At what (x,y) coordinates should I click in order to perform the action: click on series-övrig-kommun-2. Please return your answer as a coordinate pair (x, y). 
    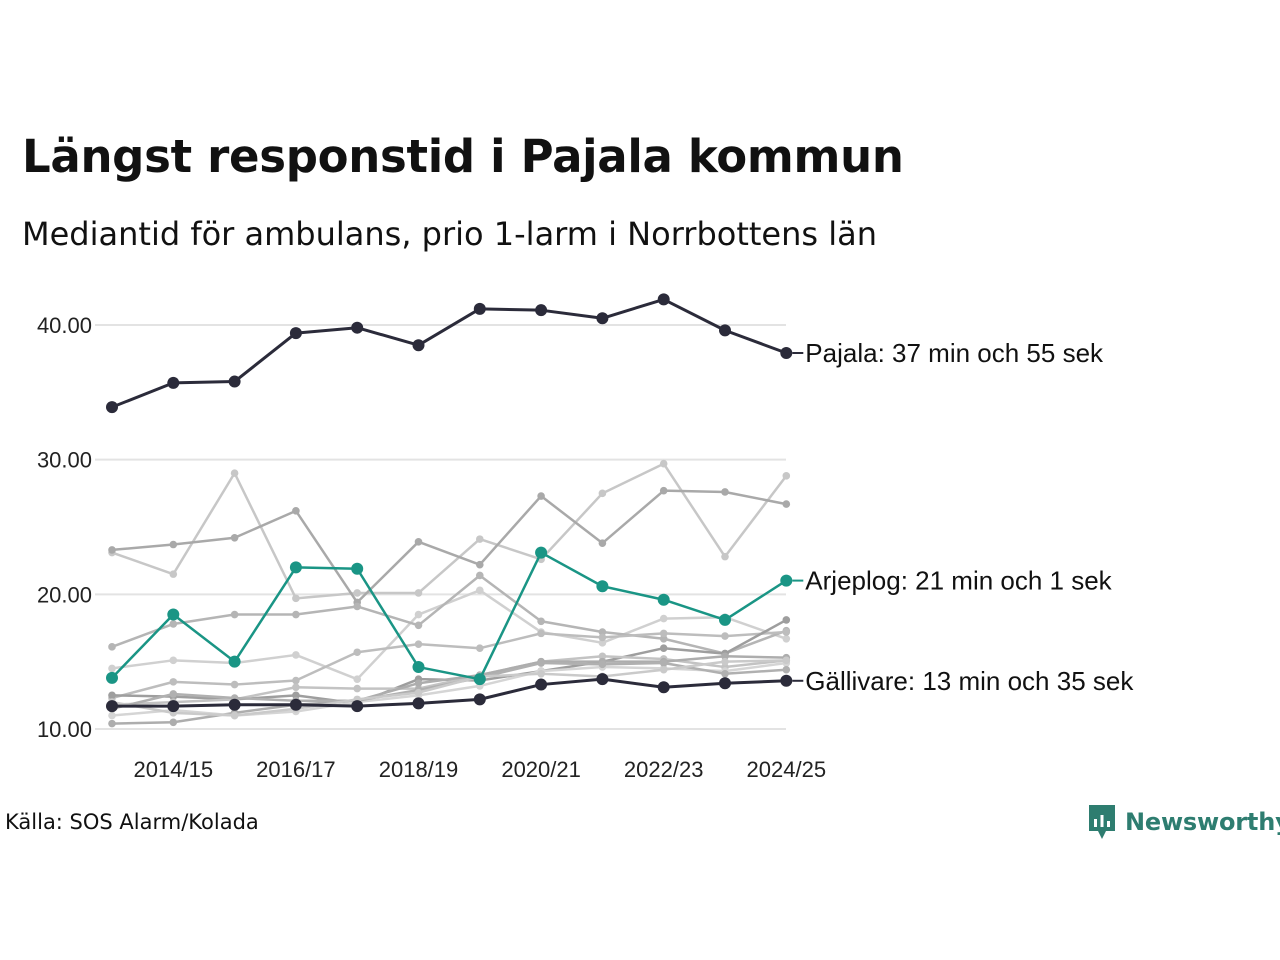
    Looking at the image, I should click on (449, 546).